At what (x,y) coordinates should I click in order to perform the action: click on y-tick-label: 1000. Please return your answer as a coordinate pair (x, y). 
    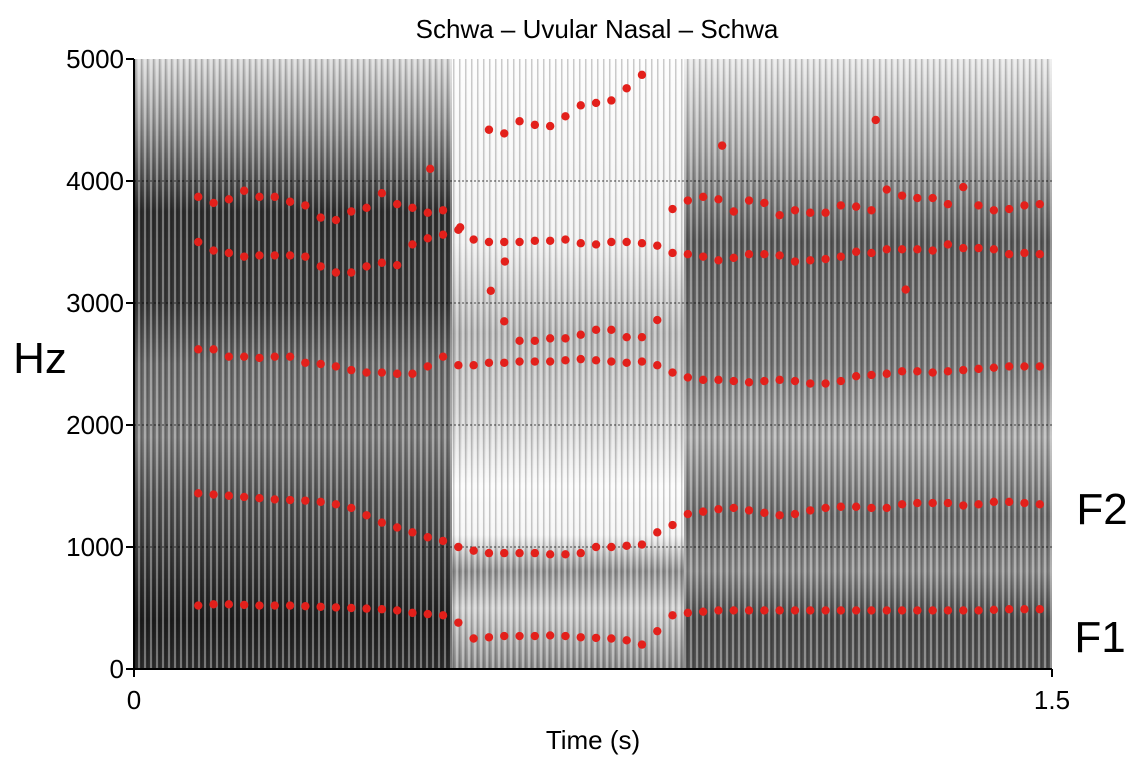
    Looking at the image, I should click on (95, 547).